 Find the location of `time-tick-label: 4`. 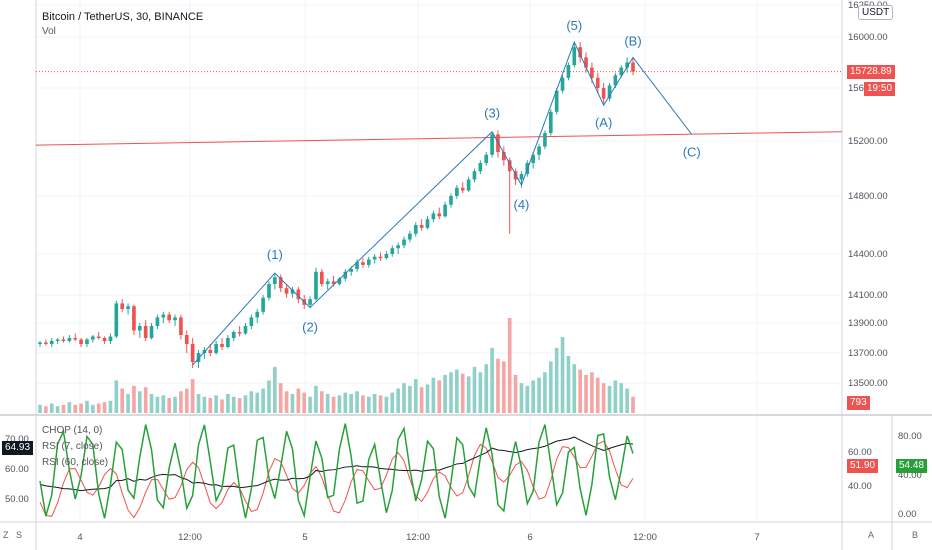

time-tick-label: 4 is located at coordinates (79, 537).